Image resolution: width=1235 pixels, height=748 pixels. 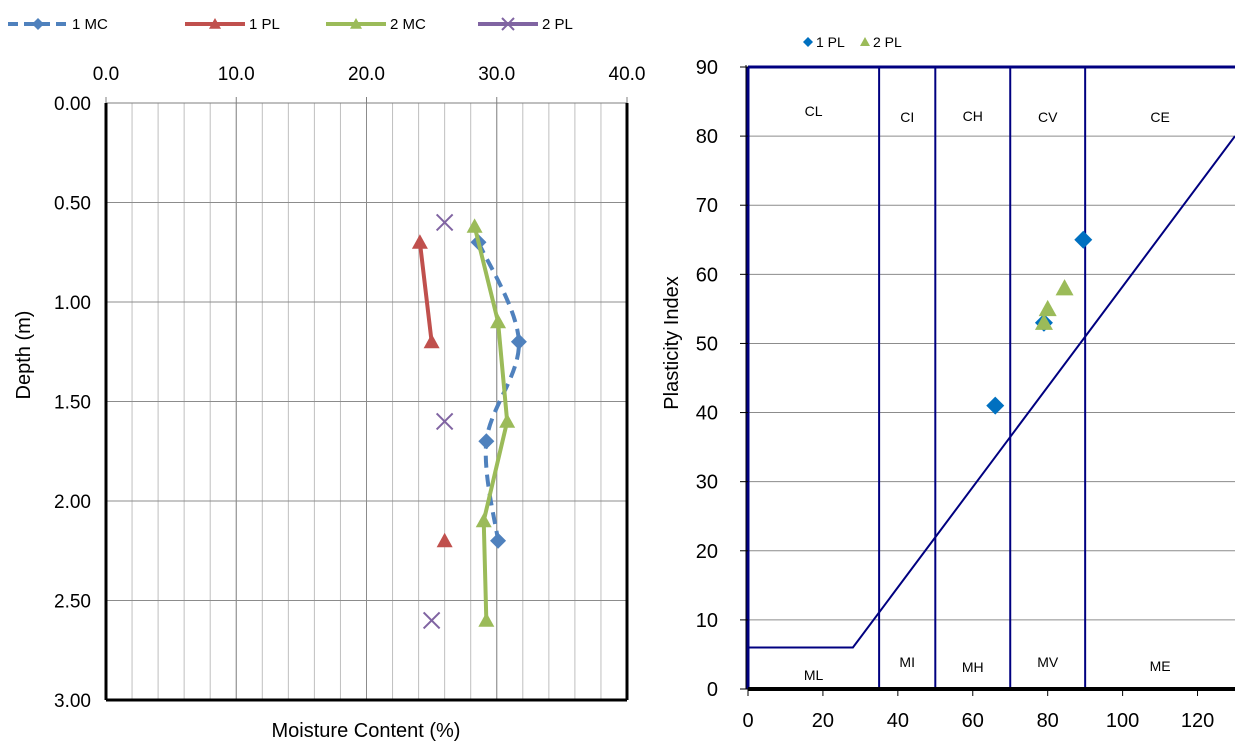 What do you see at coordinates (72, 204) in the screenshot?
I see `left-y-tick-label: 0.50` at bounding box center [72, 204].